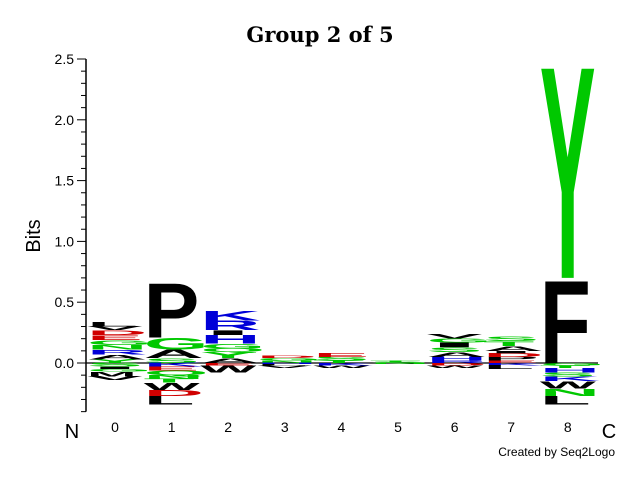 Image resolution: width=640 pixels, height=480 pixels. I want to click on y-tick-label: 0.0, so click(65, 363).